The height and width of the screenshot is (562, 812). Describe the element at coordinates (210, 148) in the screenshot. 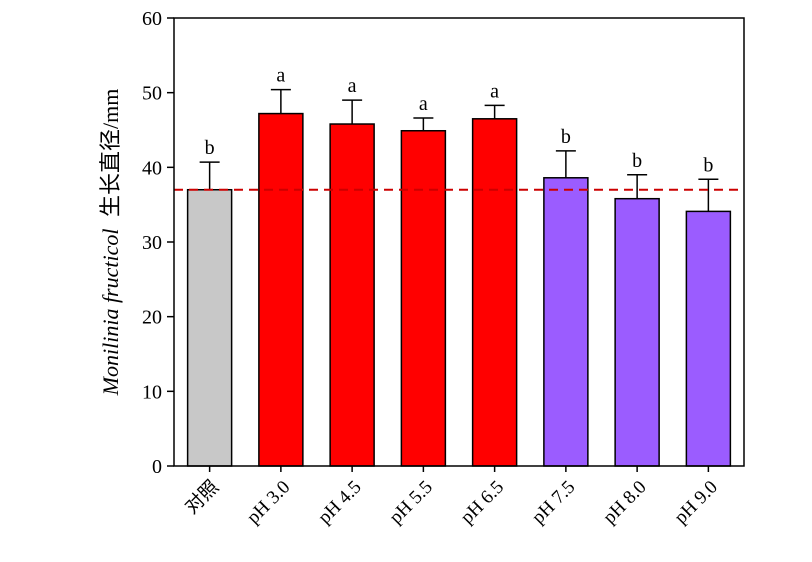

I see `significance-label-1: b` at that location.